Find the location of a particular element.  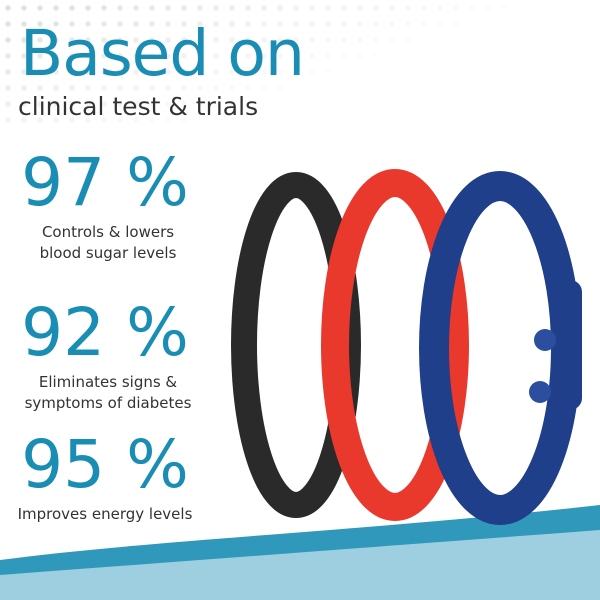

stat-value: 92 % is located at coordinates (105, 332).